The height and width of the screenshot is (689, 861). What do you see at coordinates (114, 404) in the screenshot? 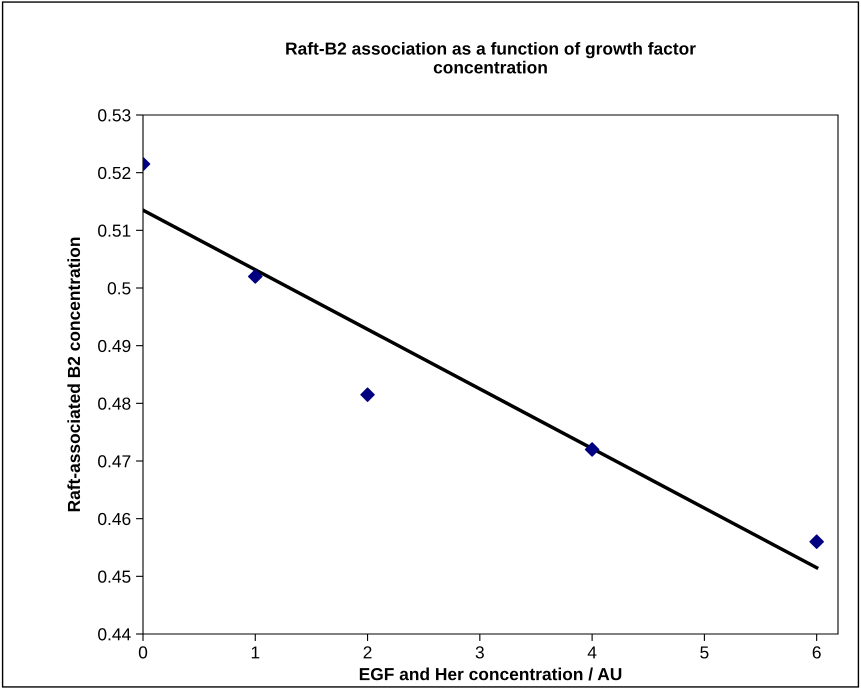
I see `y-tick-label: 0.48` at bounding box center [114, 404].